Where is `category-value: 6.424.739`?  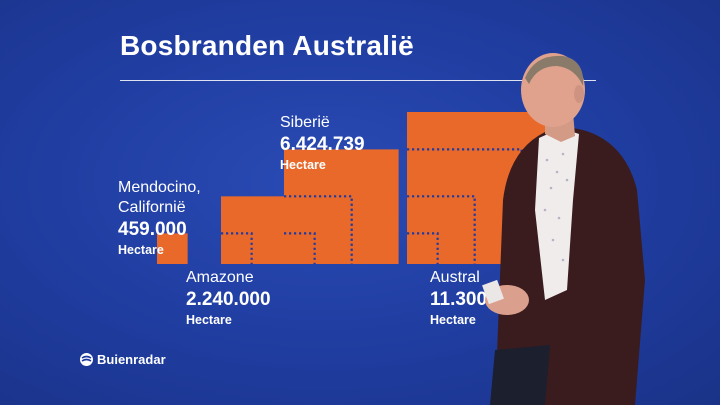
category-value: 6.424.739 is located at coordinates (322, 144).